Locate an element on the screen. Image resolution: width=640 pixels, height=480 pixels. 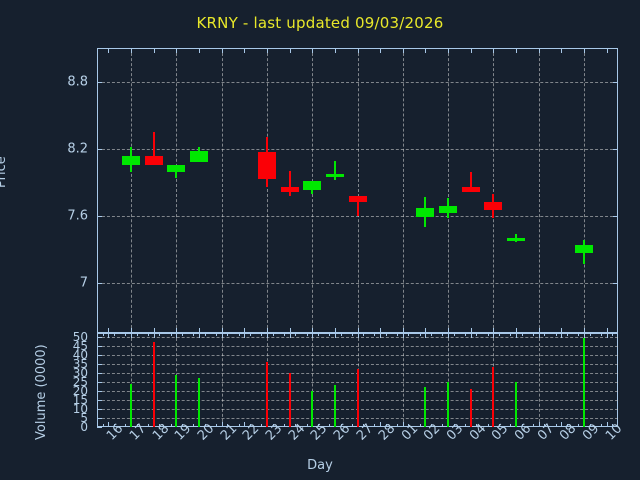
volume-tick-label: 45 is located at coordinates (80, 345).